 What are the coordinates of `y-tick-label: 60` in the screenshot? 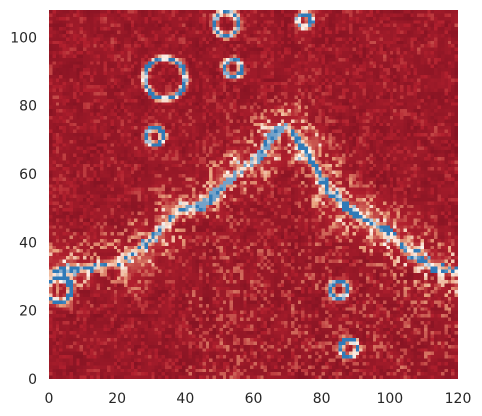 It's located at (28, 175).